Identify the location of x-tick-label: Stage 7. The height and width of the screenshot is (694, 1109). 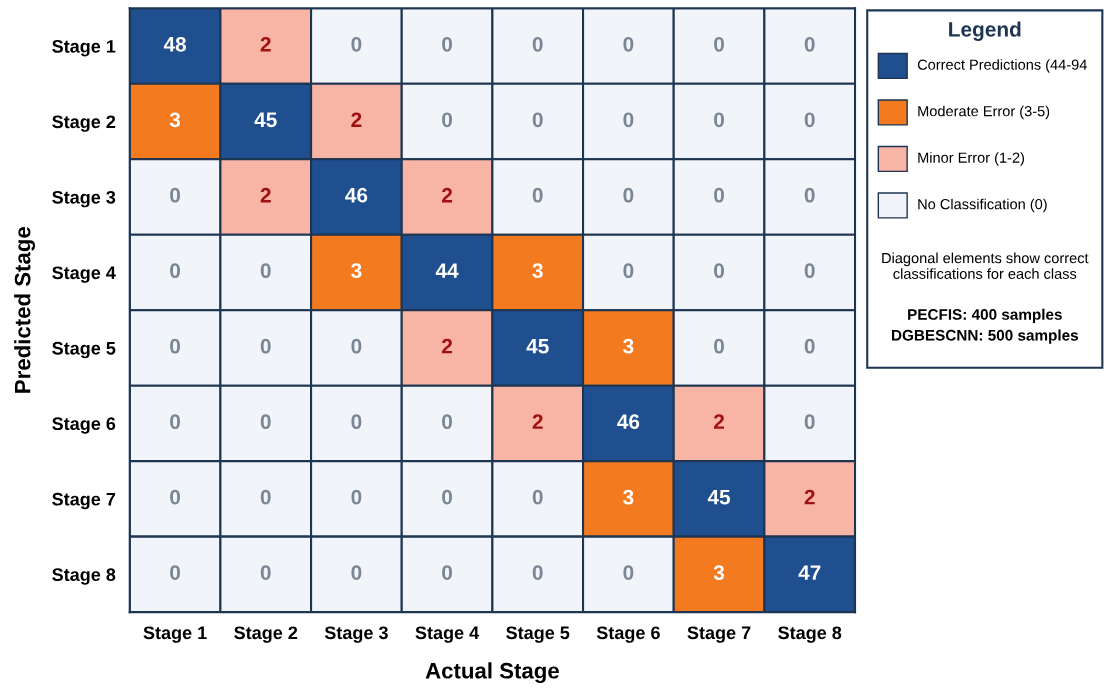
(719, 634).